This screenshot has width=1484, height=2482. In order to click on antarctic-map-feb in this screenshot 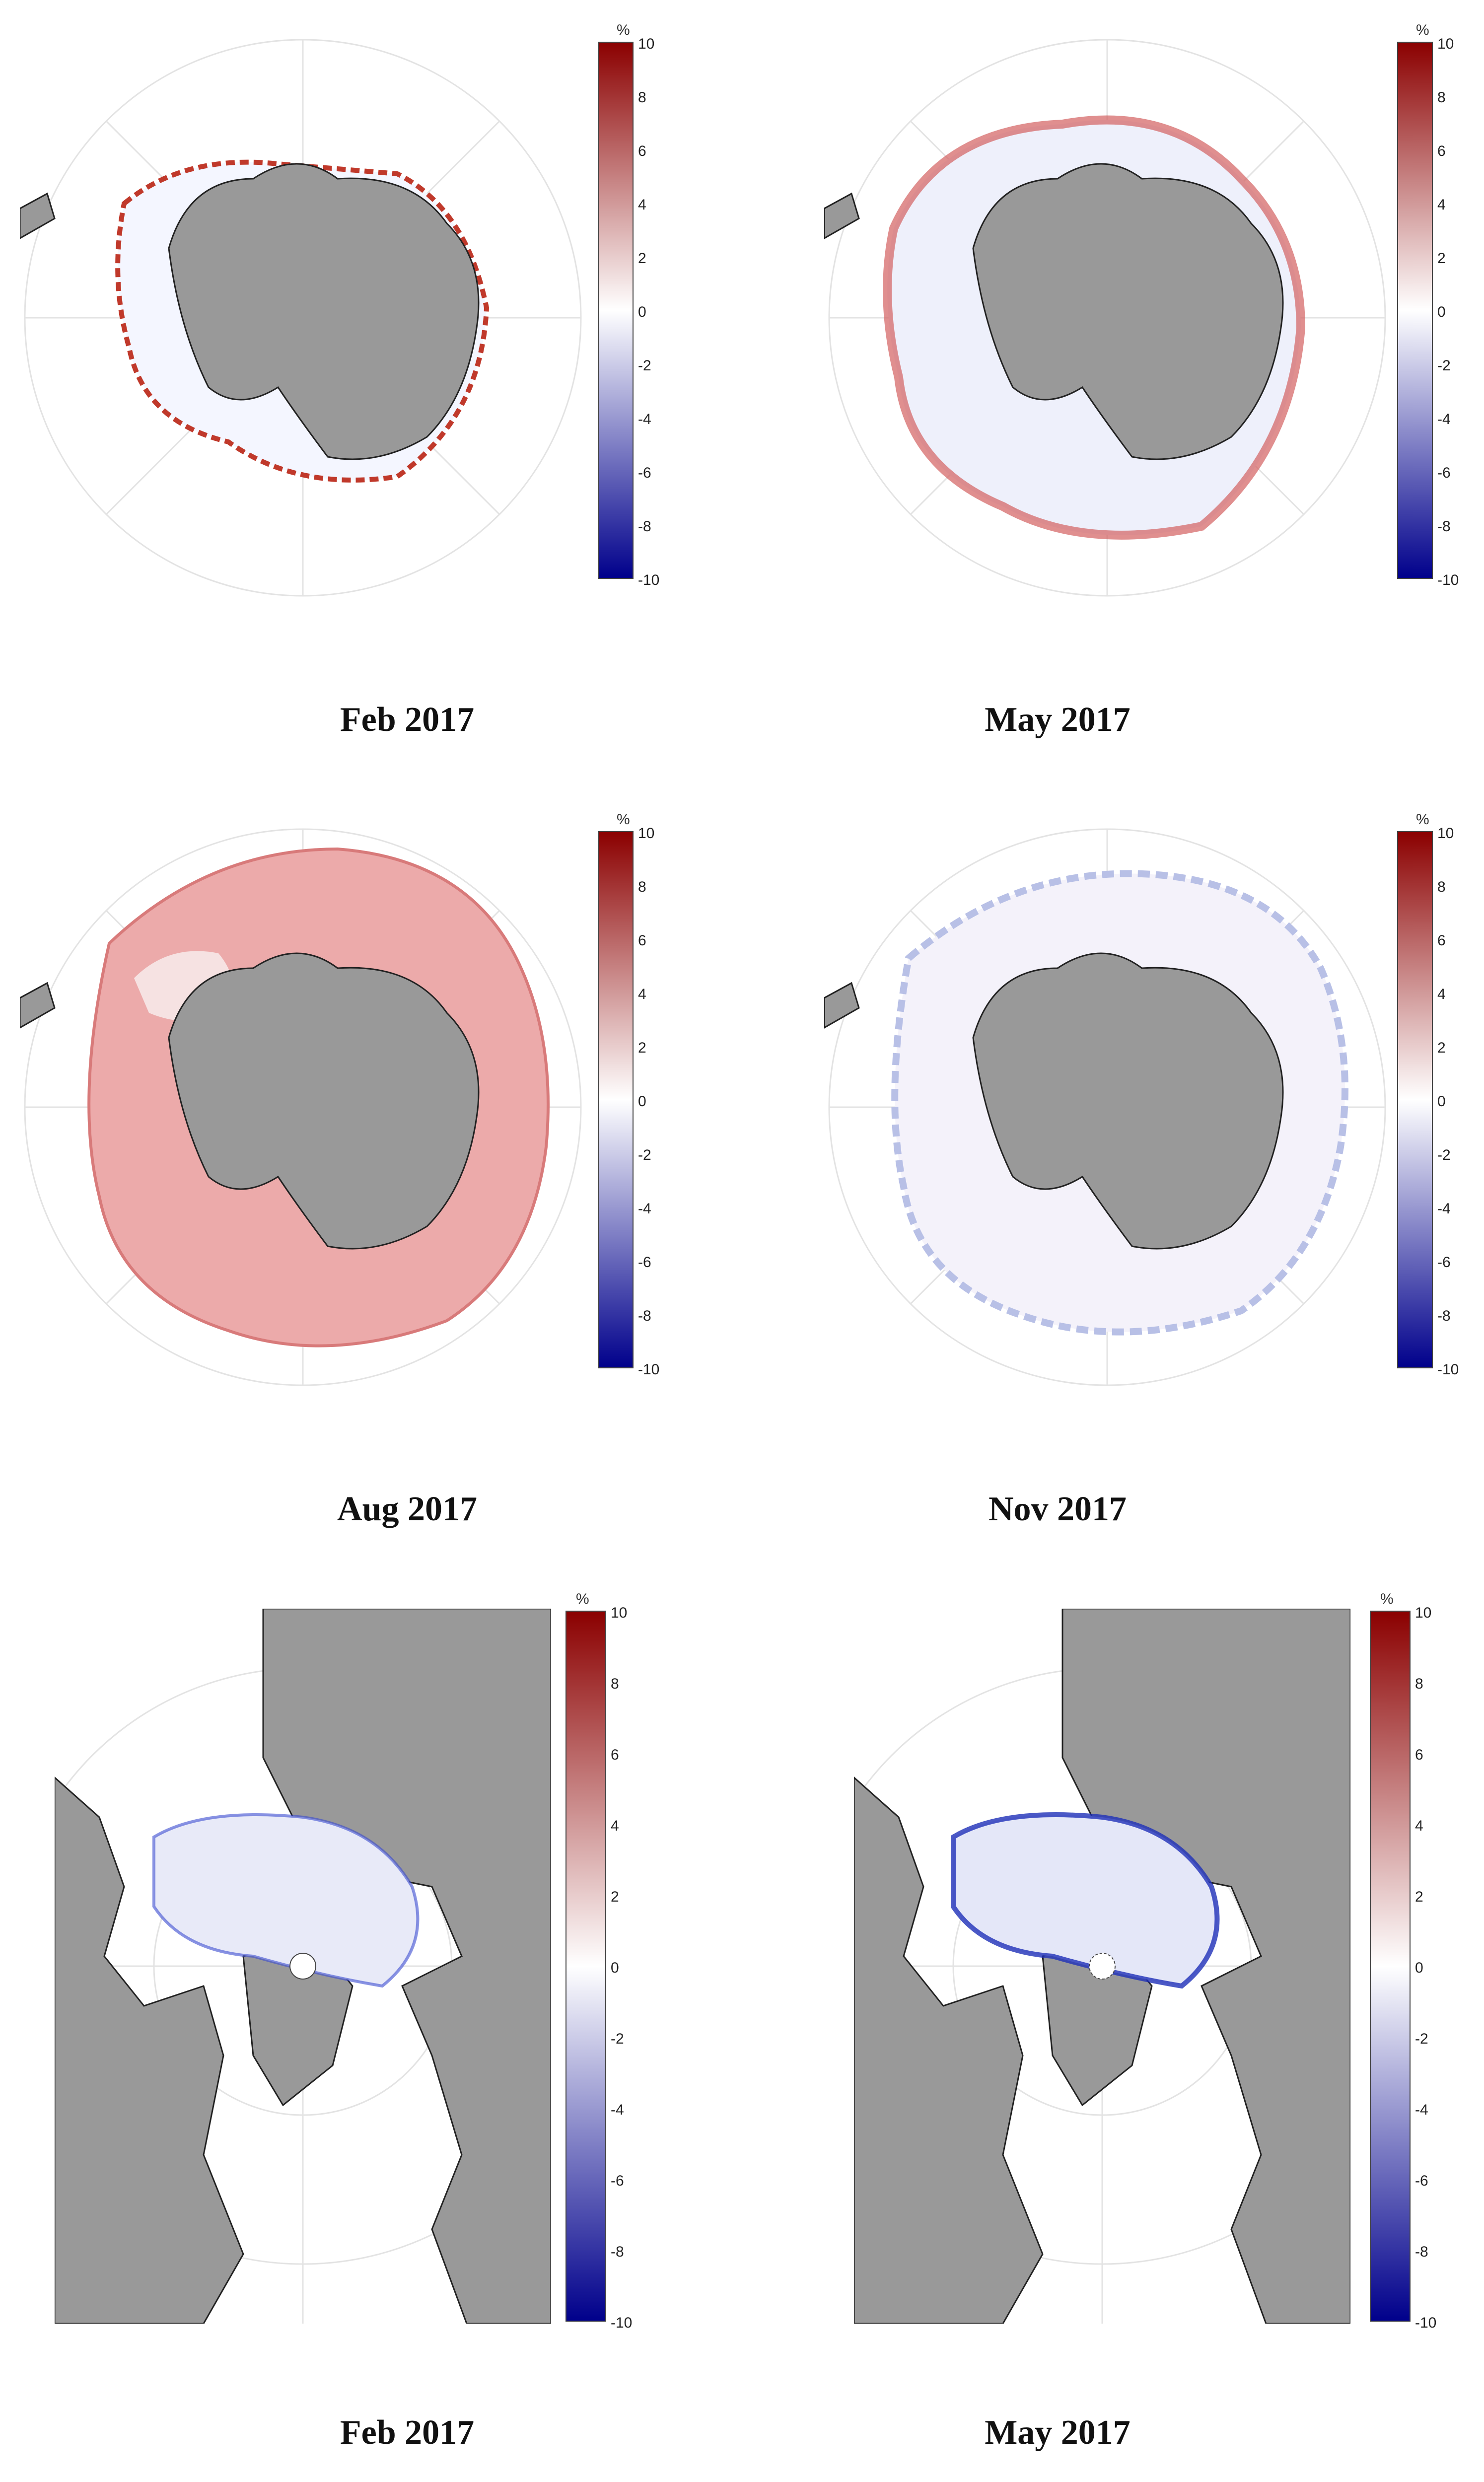, I will do `click(301, 318)`.